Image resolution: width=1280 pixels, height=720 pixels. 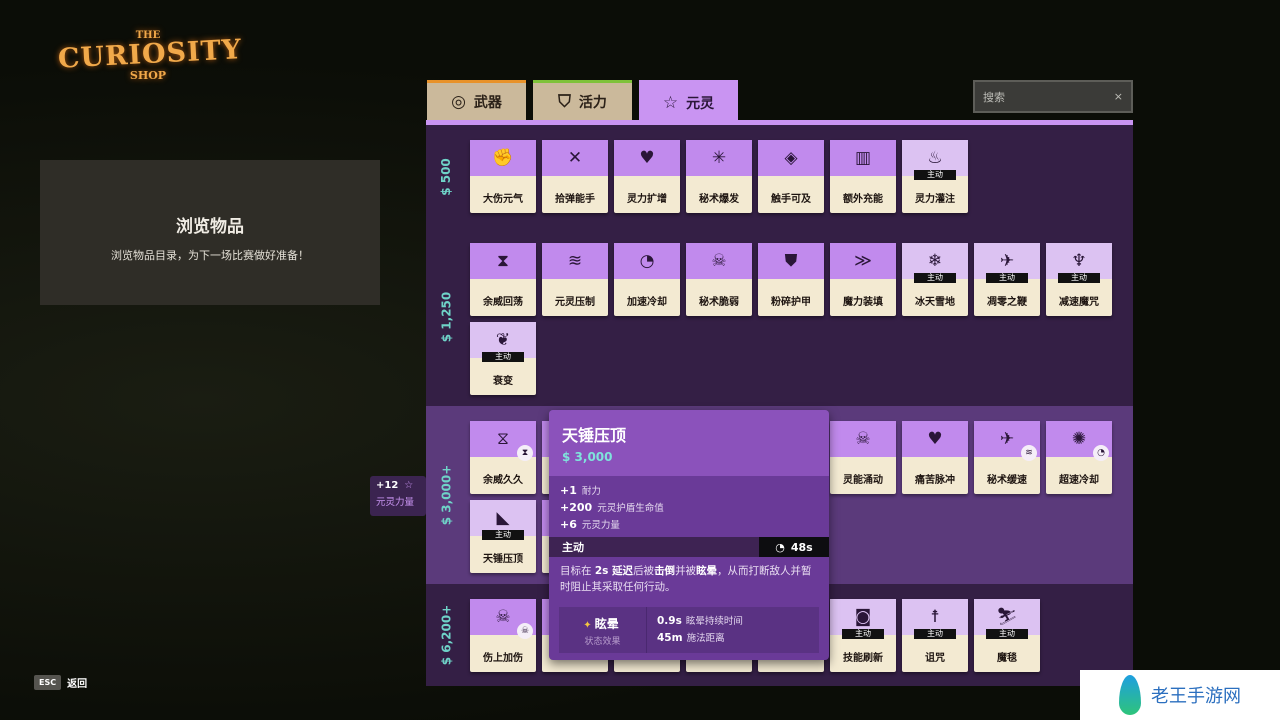 I want to click on search-placeholder: 搜索, so click(x=994, y=97).